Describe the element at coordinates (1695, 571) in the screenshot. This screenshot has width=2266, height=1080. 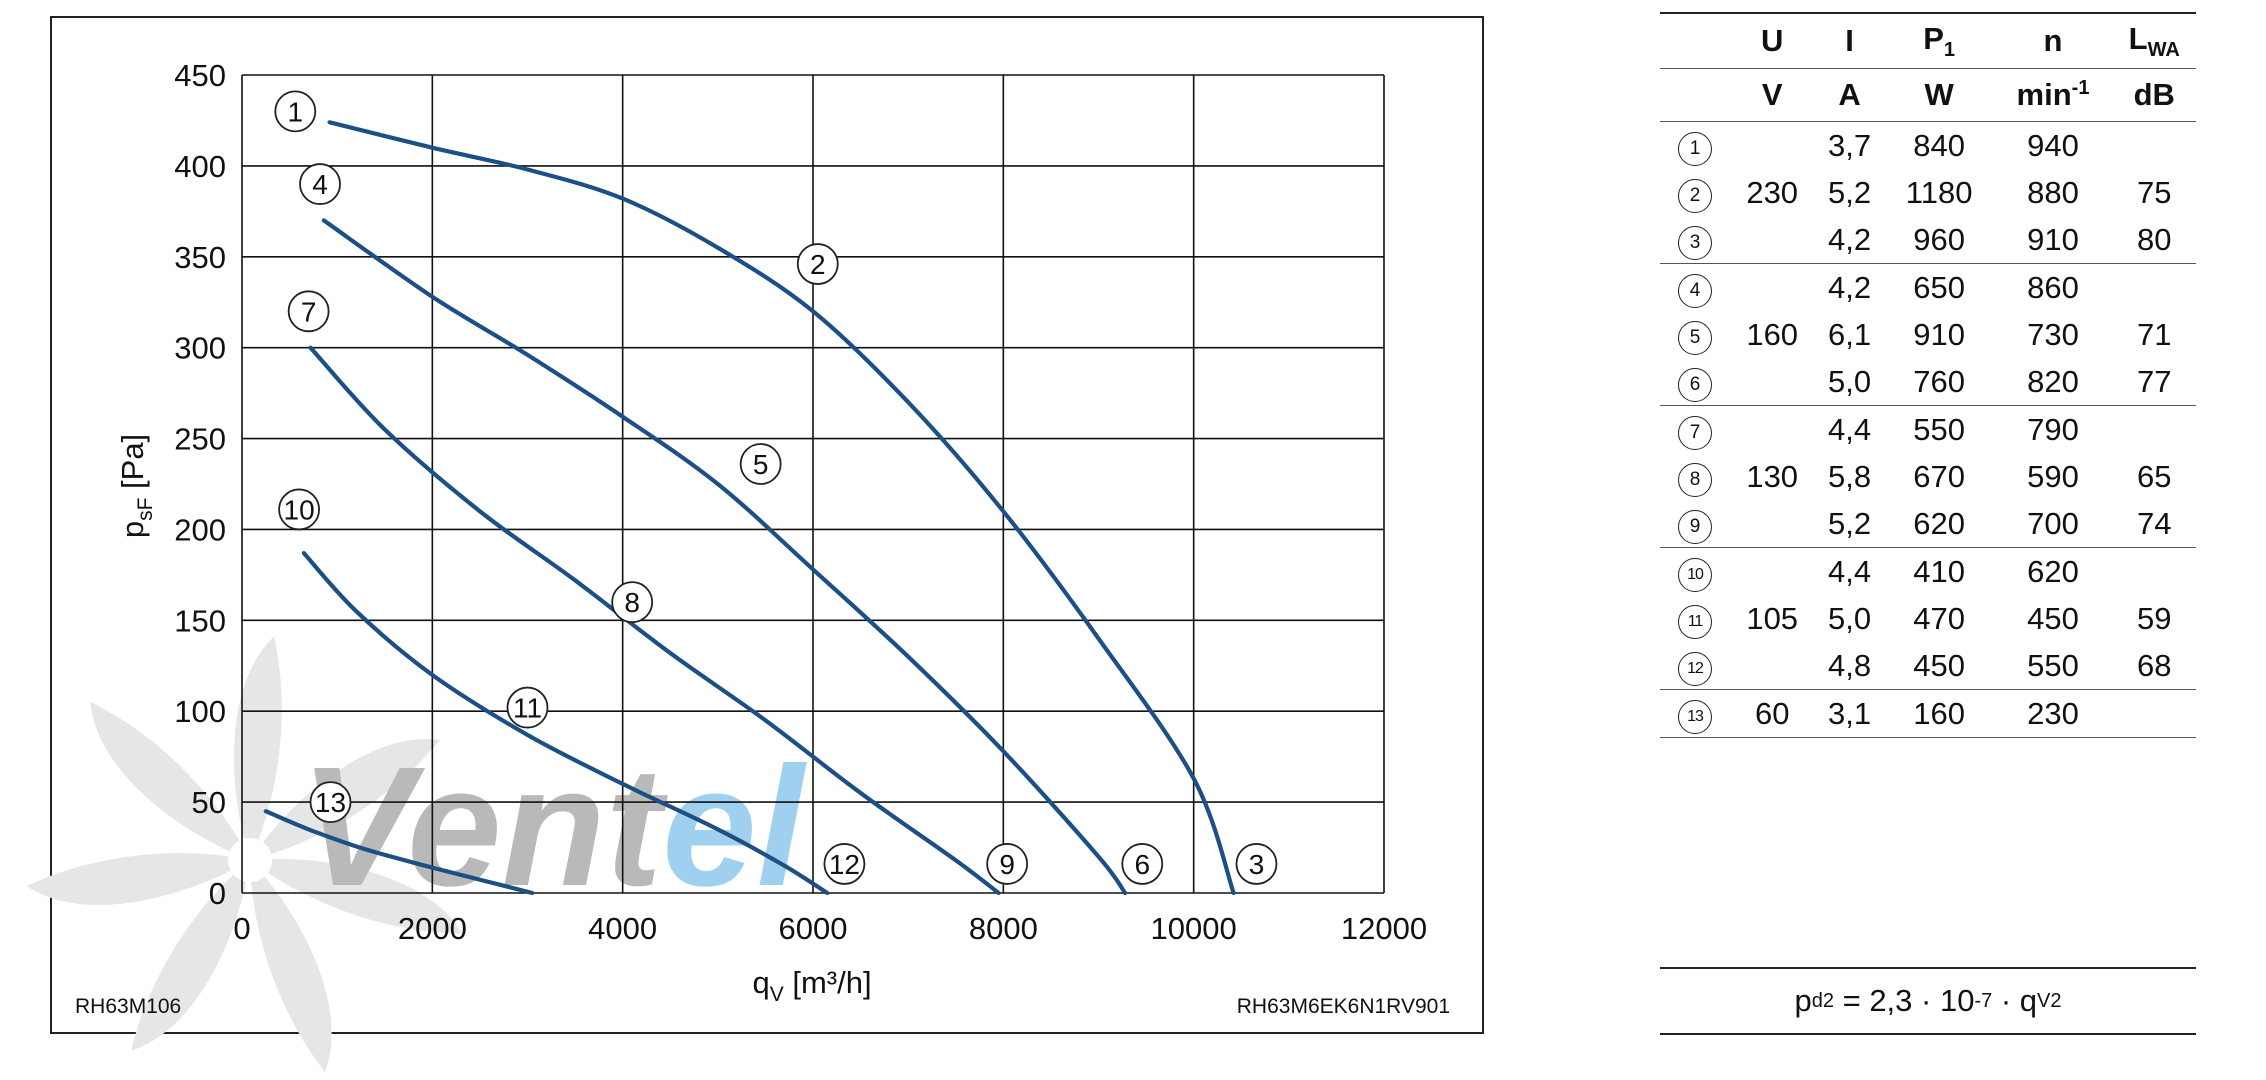
I see `row-id-cell: 10` at that location.